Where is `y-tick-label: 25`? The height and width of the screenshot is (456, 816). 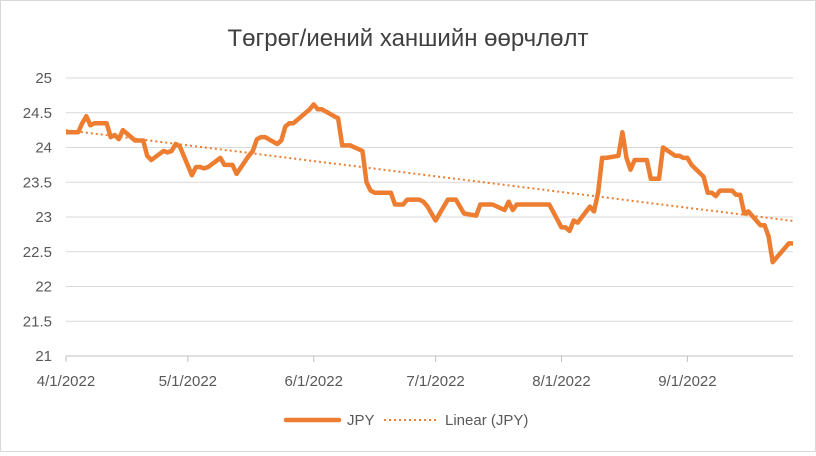
y-tick-label: 25 is located at coordinates (43, 78).